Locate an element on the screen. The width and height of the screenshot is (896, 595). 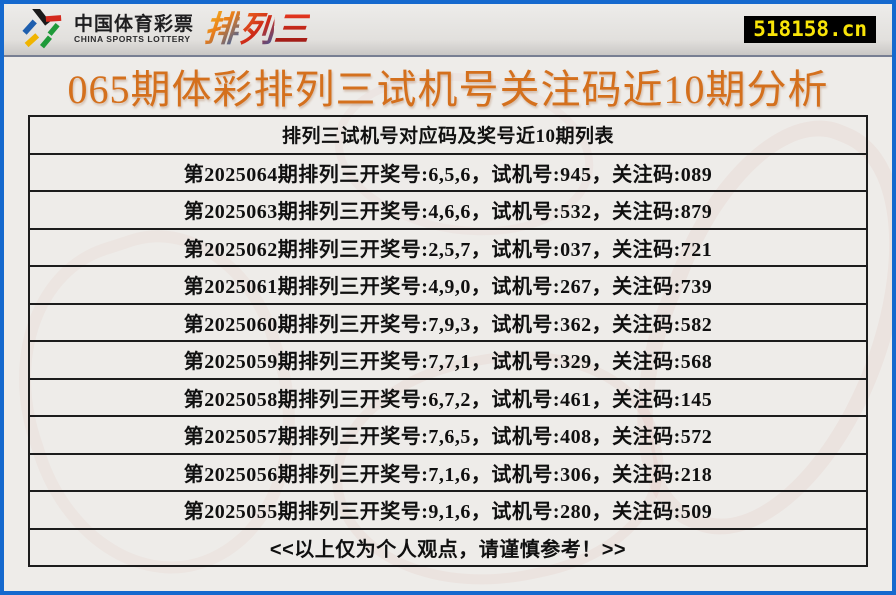
product-logo-pailie3: 排列三 is located at coordinates (256, 29).